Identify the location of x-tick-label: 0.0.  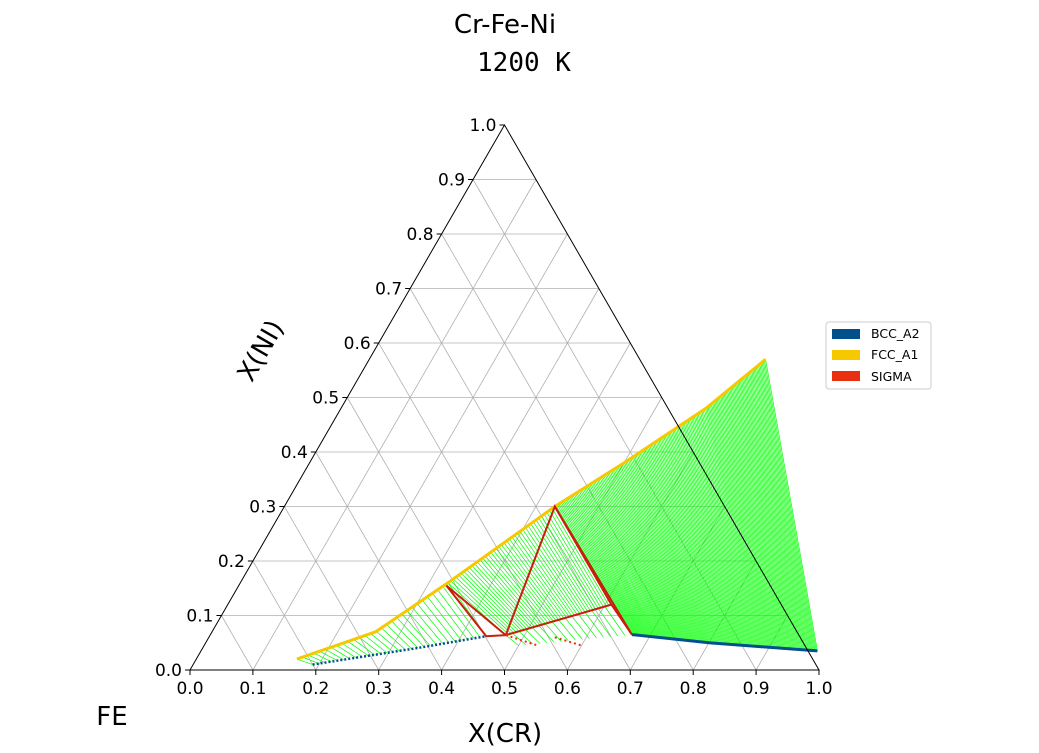
(189, 689).